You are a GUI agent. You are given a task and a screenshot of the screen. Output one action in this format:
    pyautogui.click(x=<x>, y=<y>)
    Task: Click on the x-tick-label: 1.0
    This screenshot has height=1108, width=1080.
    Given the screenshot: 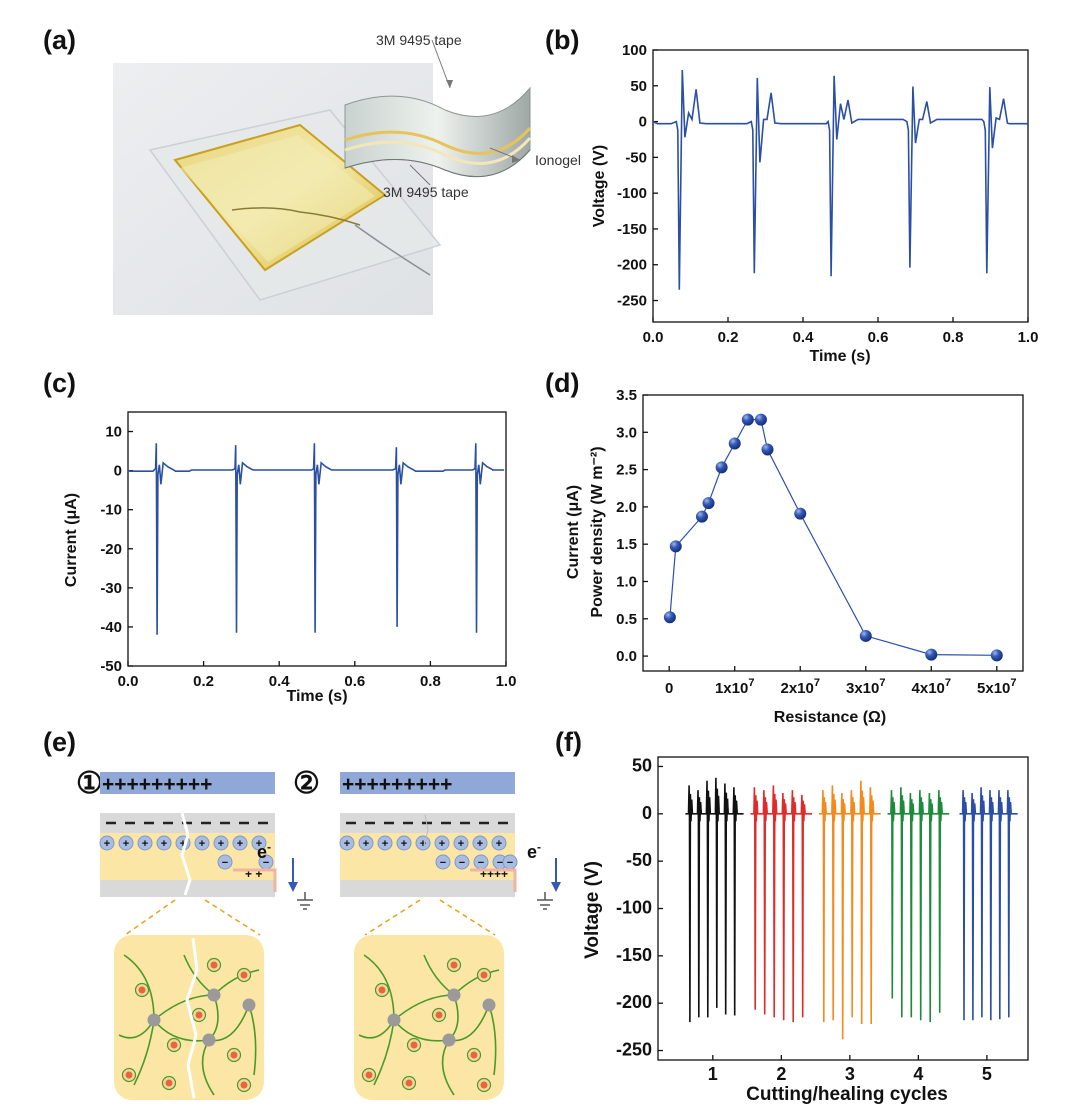 What is the action you would take?
    pyautogui.click(x=1028, y=337)
    